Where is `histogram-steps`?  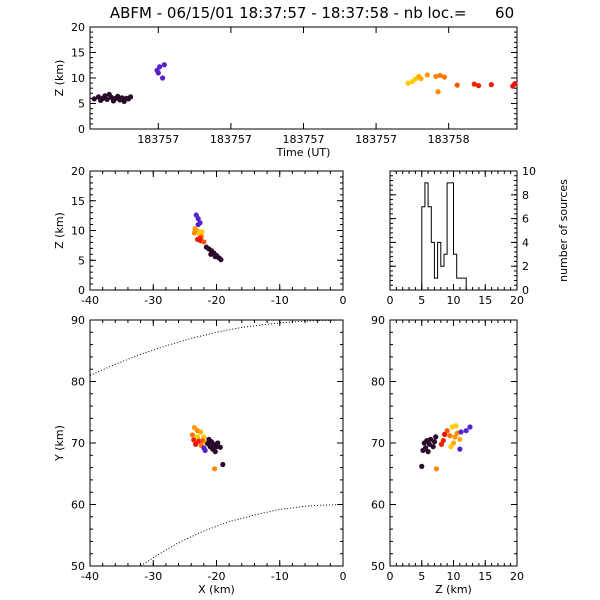
histogram-steps is located at coordinates (453, 236).